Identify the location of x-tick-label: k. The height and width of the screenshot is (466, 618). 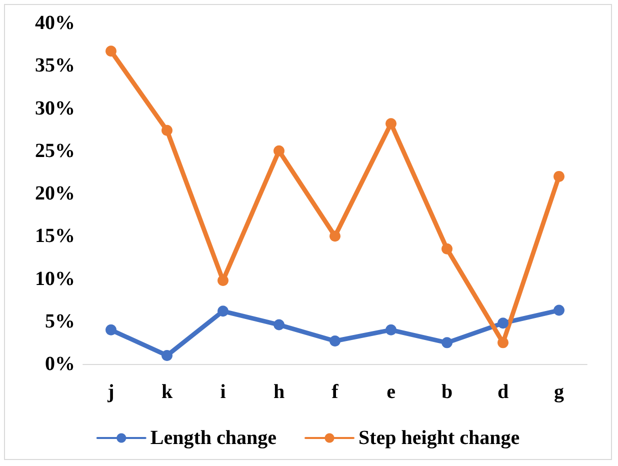
(167, 392).